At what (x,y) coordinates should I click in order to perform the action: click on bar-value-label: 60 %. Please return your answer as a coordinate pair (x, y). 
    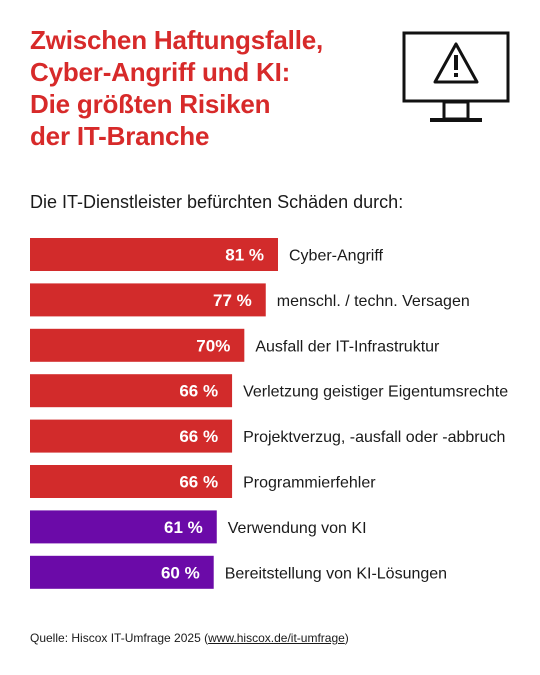
    Looking at the image, I should click on (180, 572).